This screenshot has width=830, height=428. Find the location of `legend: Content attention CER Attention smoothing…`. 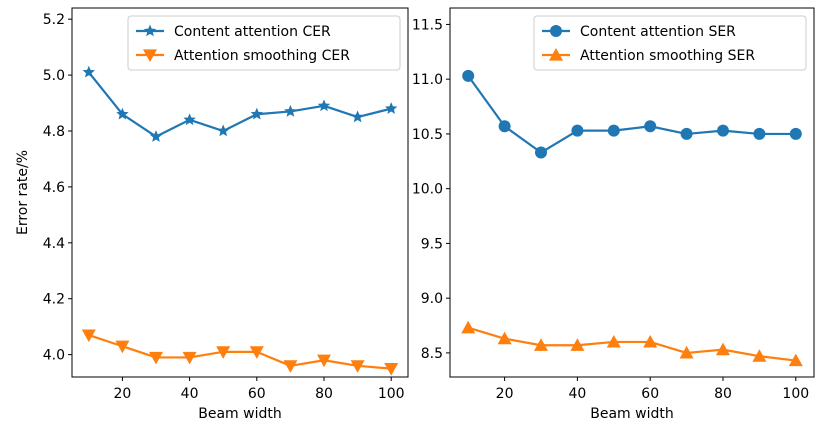

legend: Content attention CER Attention smoothing… is located at coordinates (264, 43).